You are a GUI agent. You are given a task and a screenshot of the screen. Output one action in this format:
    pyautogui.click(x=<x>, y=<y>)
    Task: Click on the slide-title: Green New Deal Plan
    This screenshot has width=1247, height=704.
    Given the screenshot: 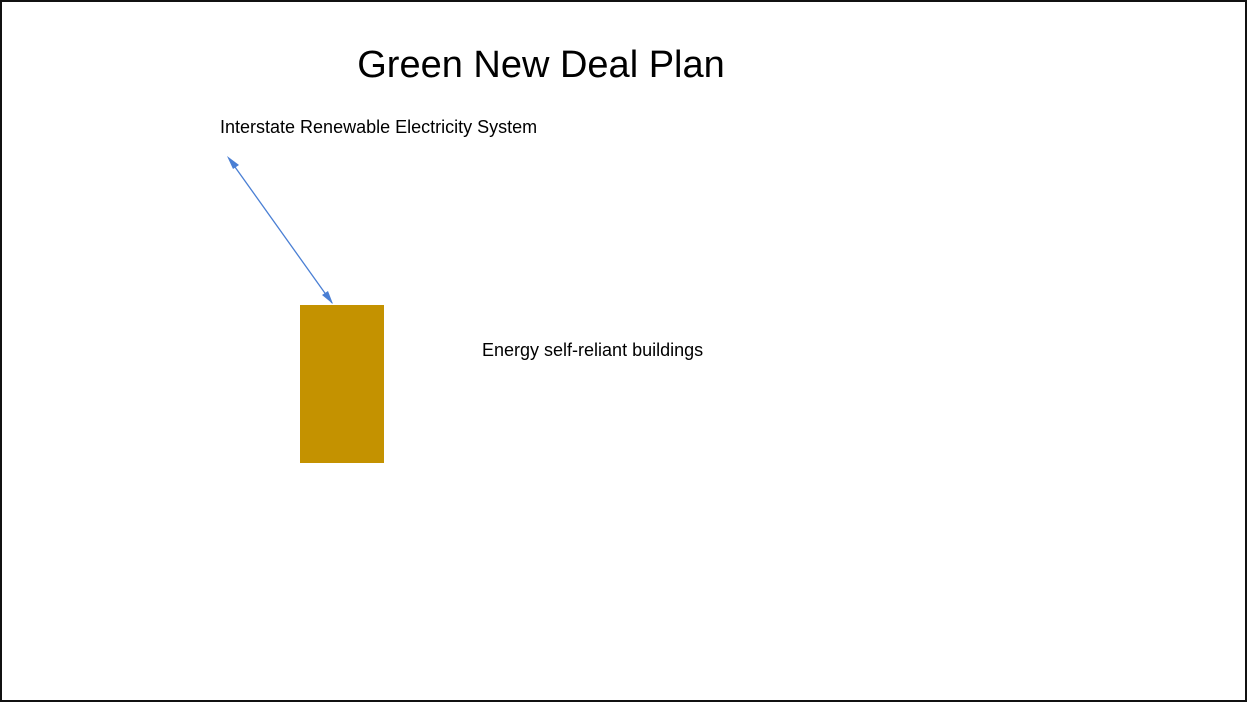 What is the action you would take?
    pyautogui.click(x=541, y=65)
    